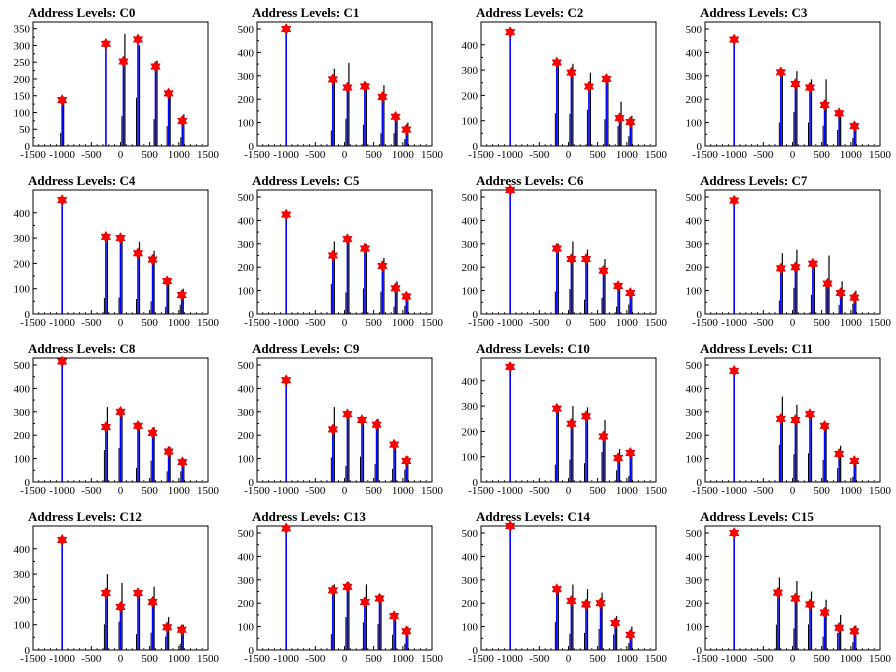  What do you see at coordinates (754, 180) in the screenshot?
I see `chart-title: Address Levels: C7` at bounding box center [754, 180].